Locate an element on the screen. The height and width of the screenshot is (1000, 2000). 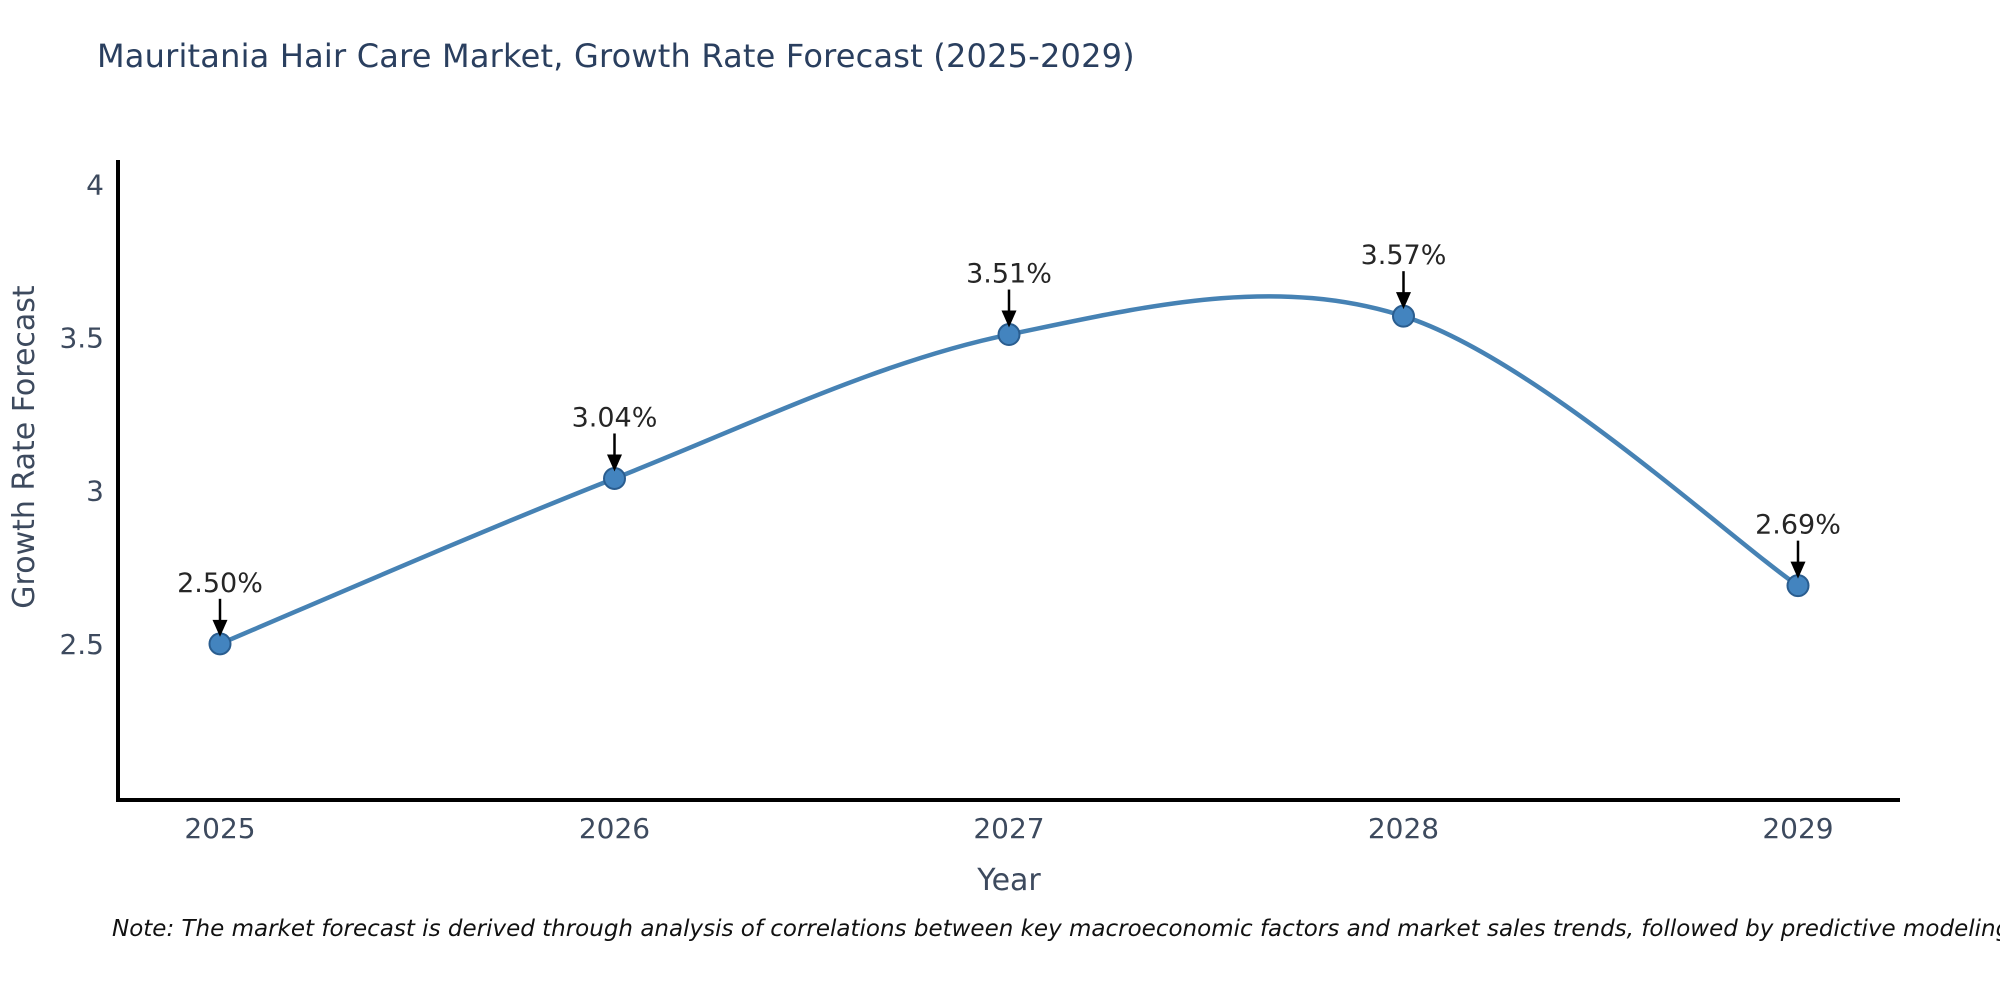
data-label: 3.57% is located at coordinates (1404, 255).